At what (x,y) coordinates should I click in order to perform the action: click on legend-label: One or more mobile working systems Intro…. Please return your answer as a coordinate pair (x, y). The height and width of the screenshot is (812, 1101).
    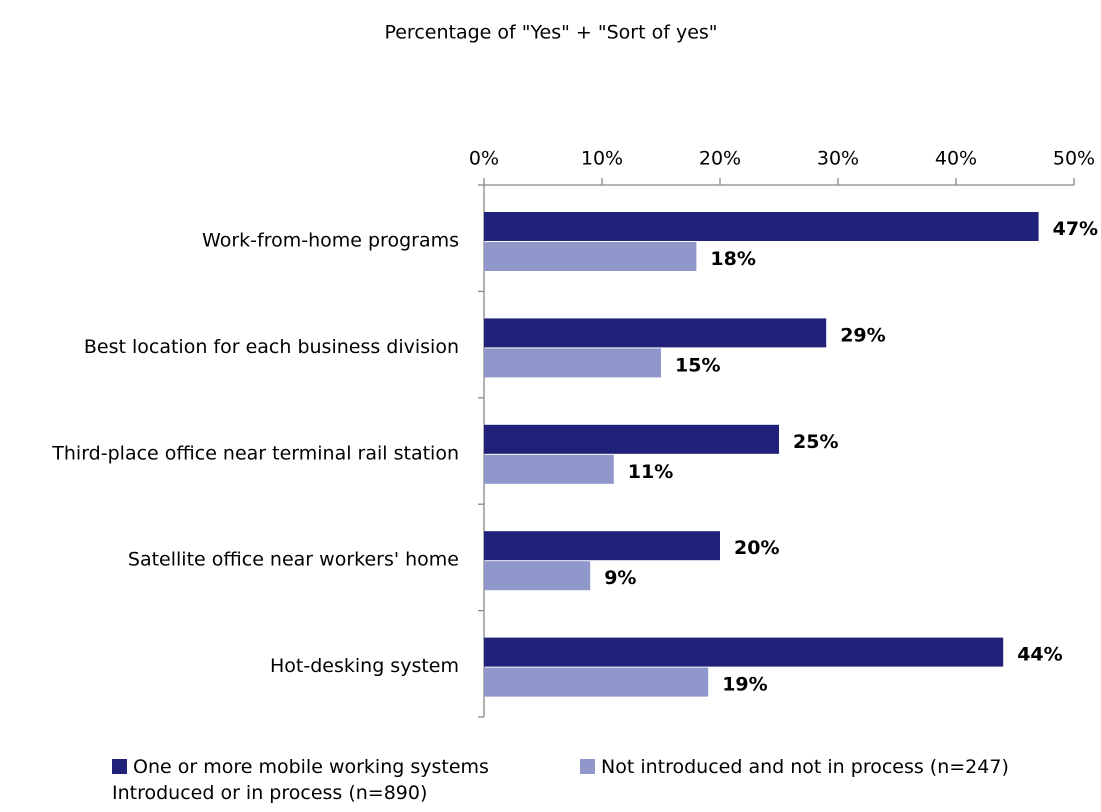
    Looking at the image, I should click on (300, 780).